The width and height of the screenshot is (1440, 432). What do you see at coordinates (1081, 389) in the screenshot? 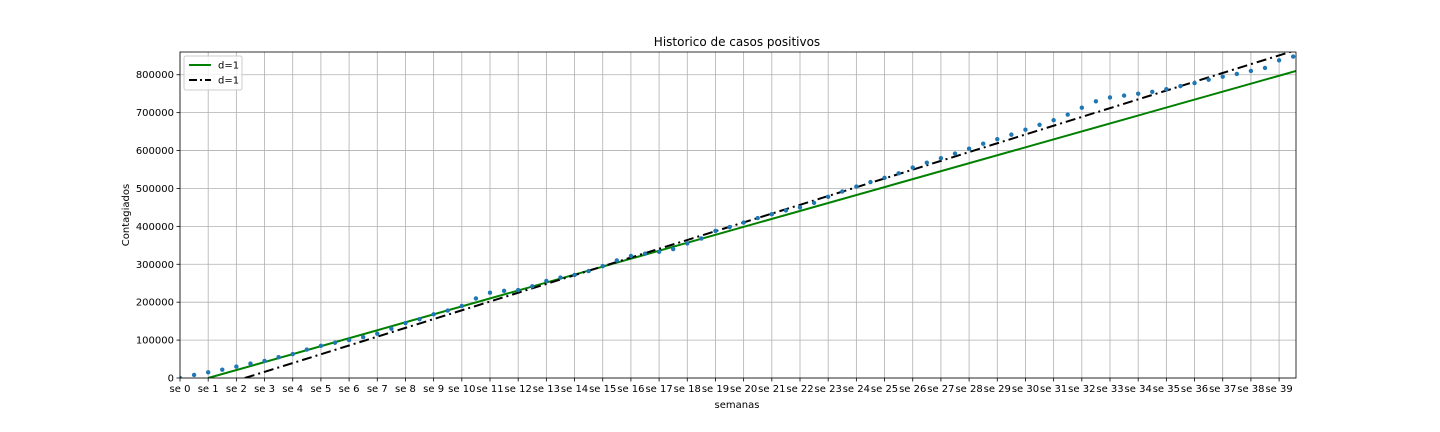
I see `x-tick-label: se 32` at bounding box center [1081, 389].